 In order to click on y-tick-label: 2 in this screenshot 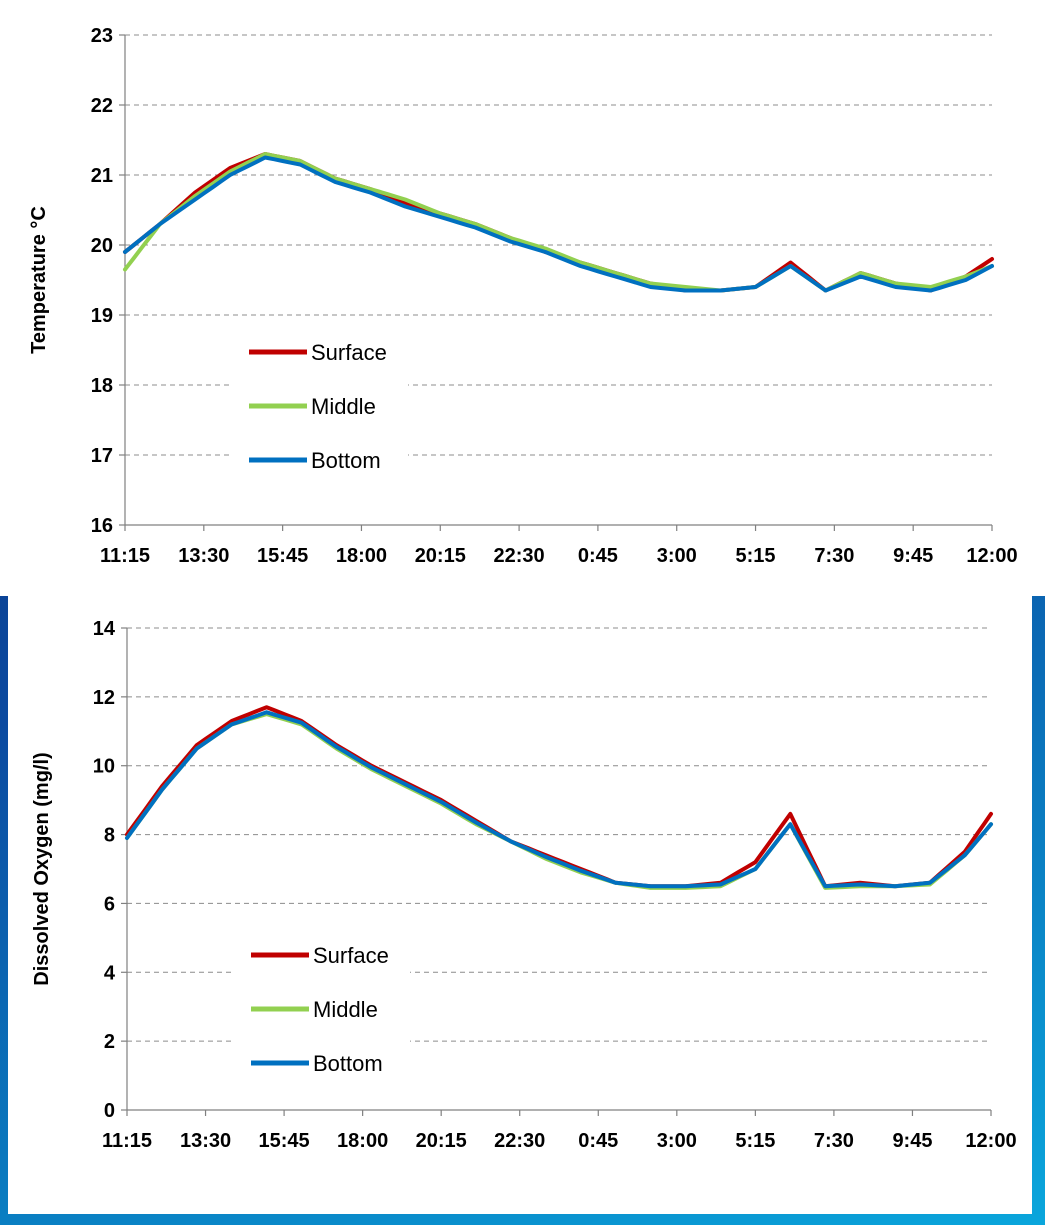, I will do `click(109, 1042)`.